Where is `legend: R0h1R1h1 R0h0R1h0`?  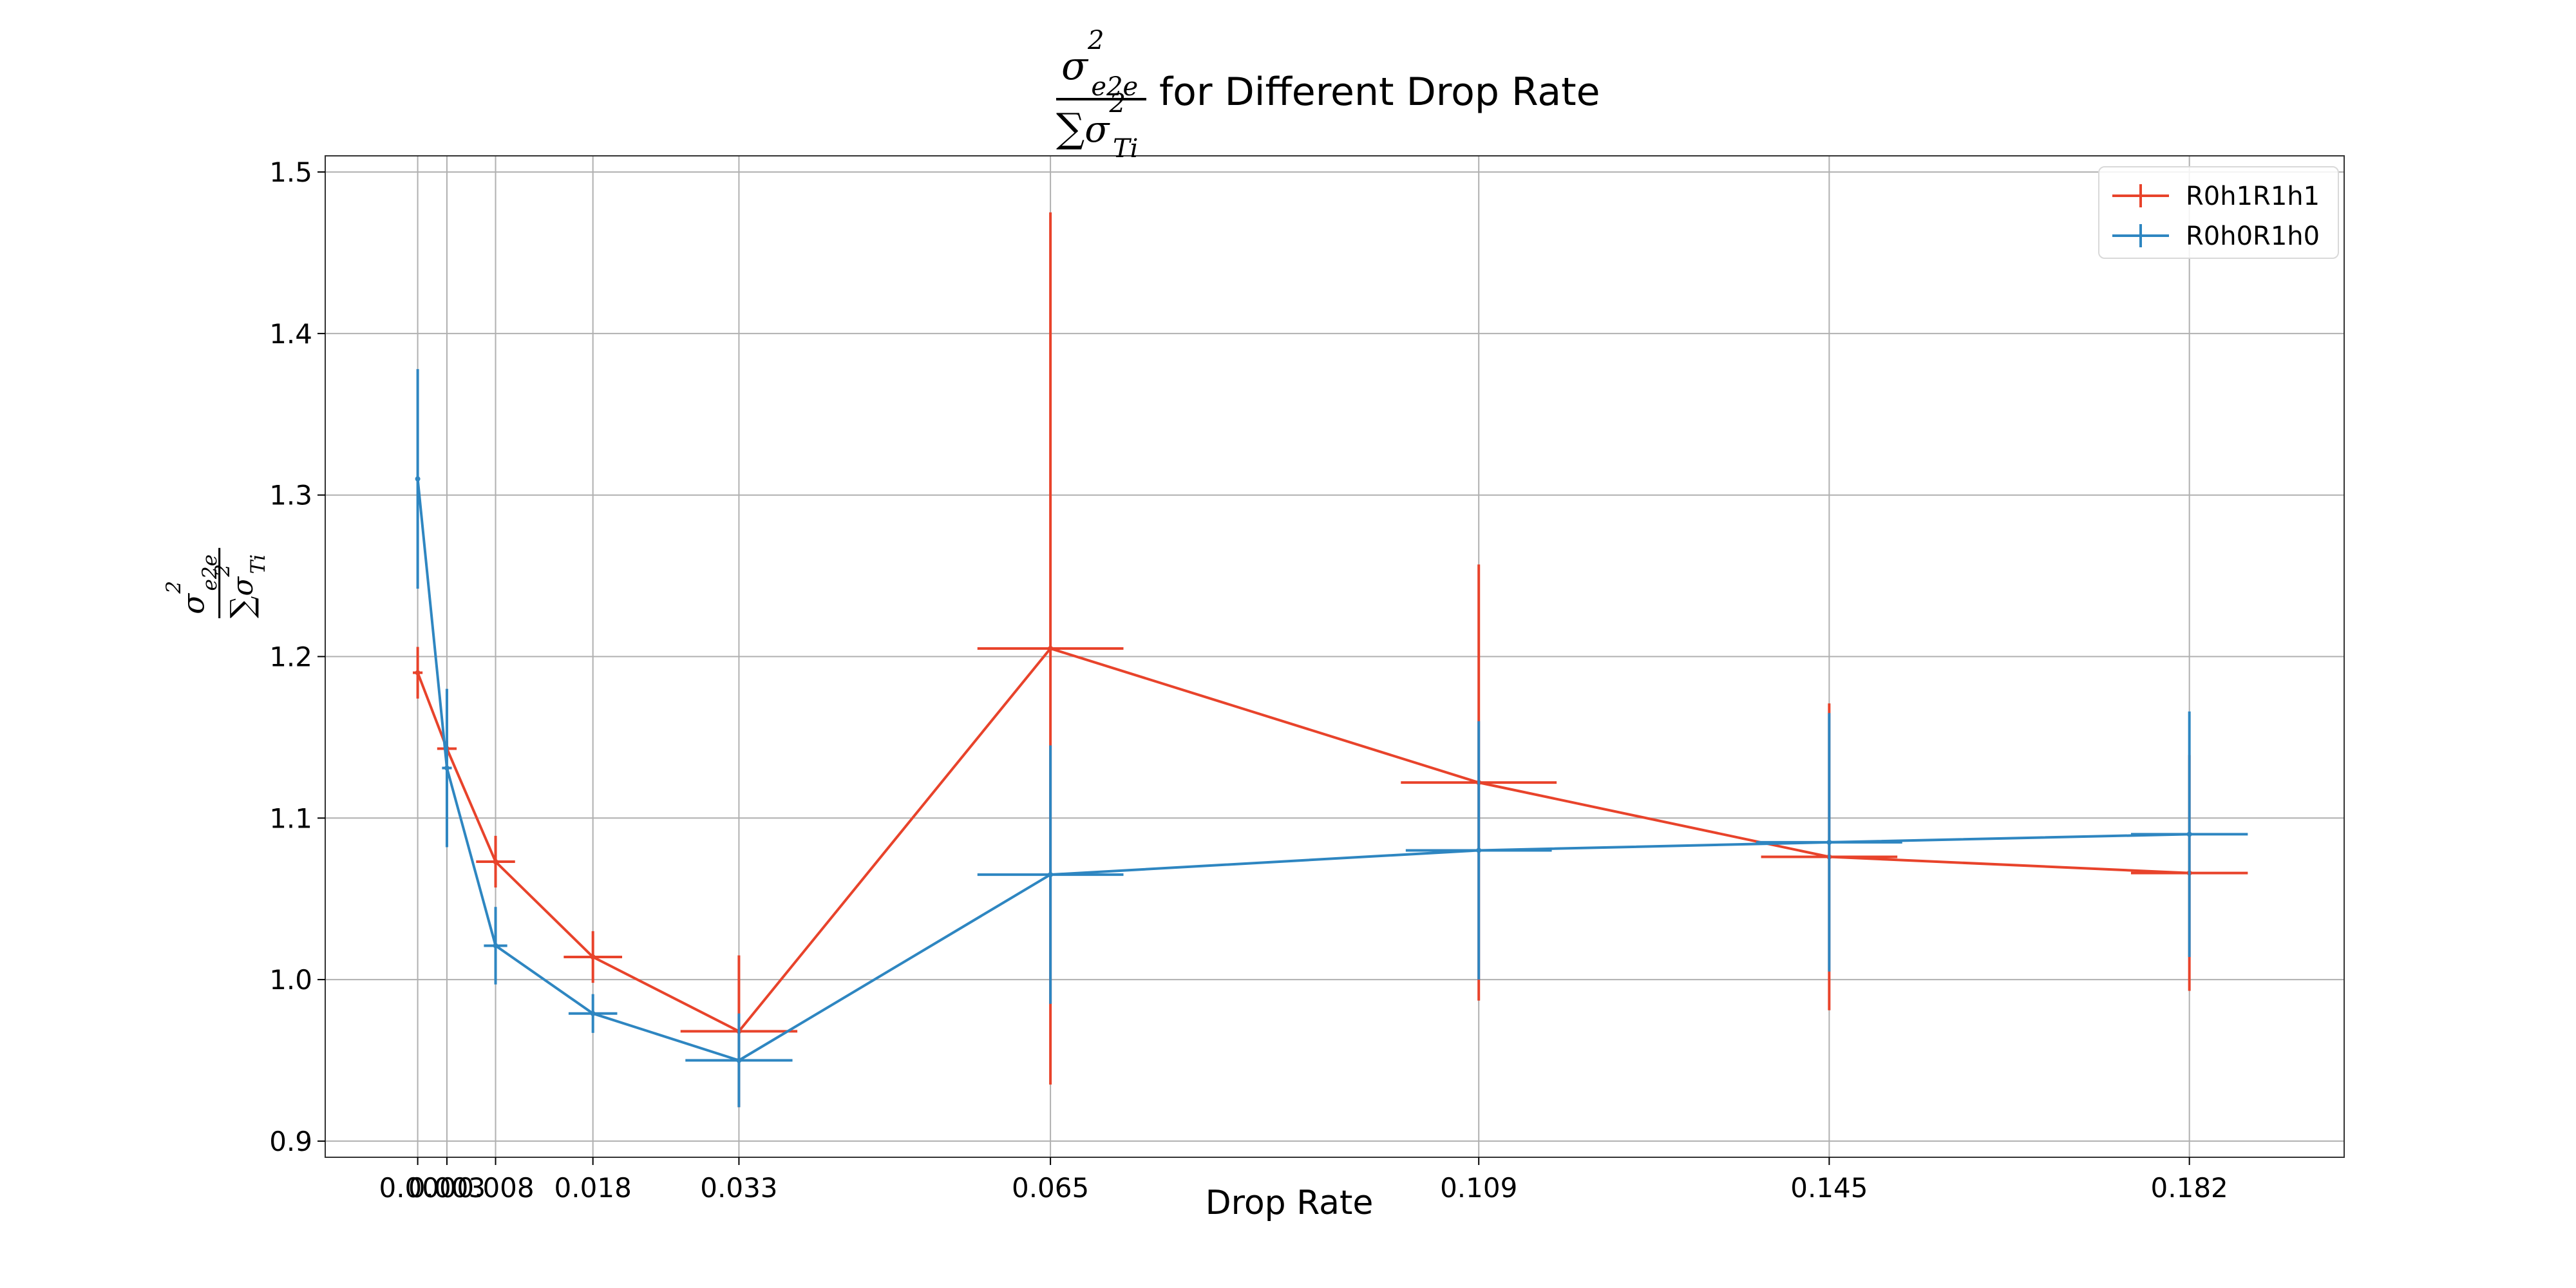 legend: R0h1R1h1 R0h0R1h0 is located at coordinates (2218, 213).